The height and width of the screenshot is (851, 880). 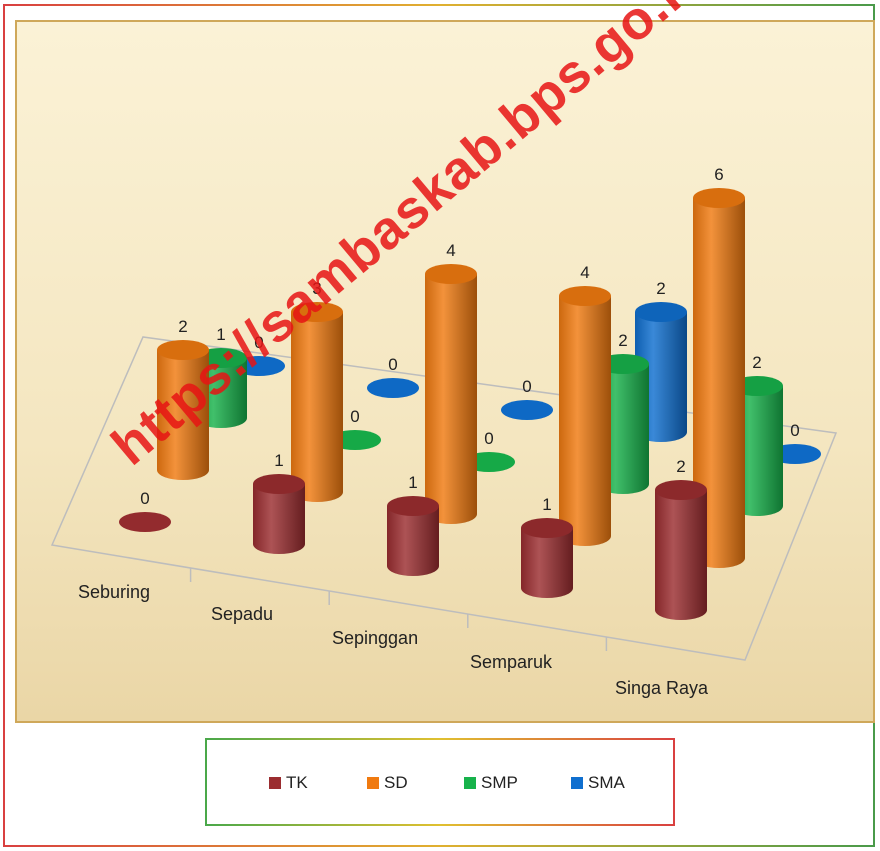 I want to click on legend-item-sd: SD, so click(x=387, y=783).